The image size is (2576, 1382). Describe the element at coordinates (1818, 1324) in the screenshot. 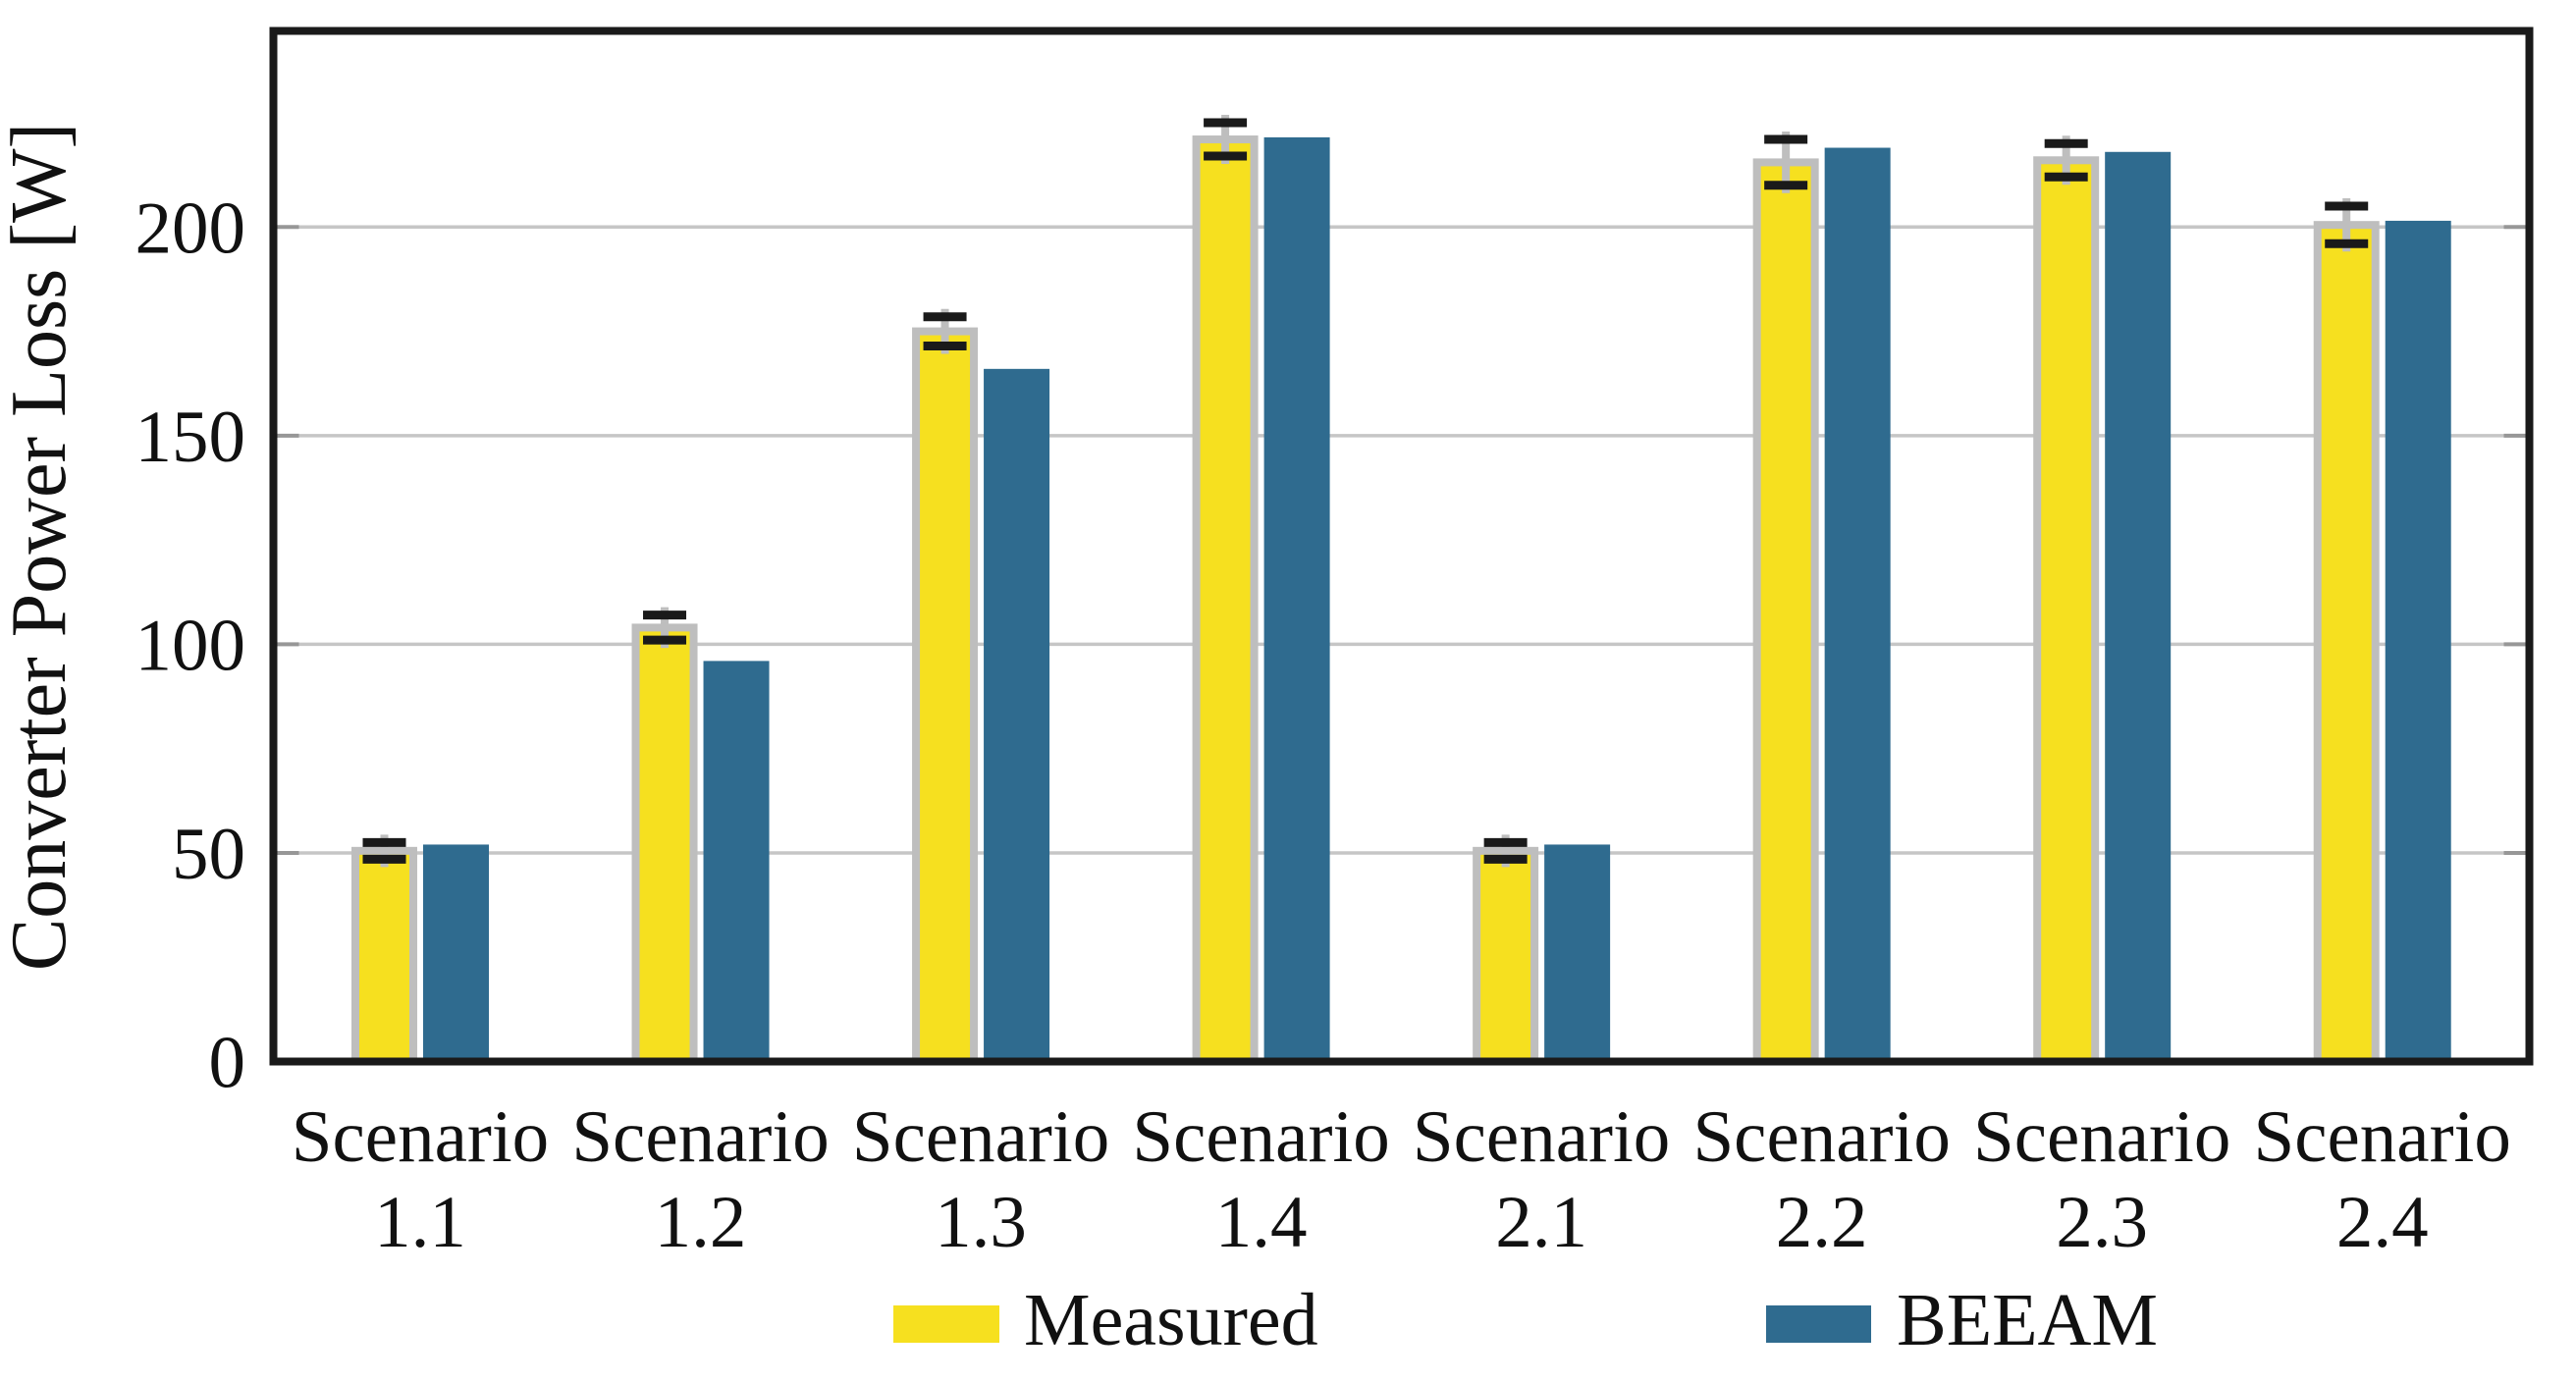

I see `legend-swatch-beeam` at that location.